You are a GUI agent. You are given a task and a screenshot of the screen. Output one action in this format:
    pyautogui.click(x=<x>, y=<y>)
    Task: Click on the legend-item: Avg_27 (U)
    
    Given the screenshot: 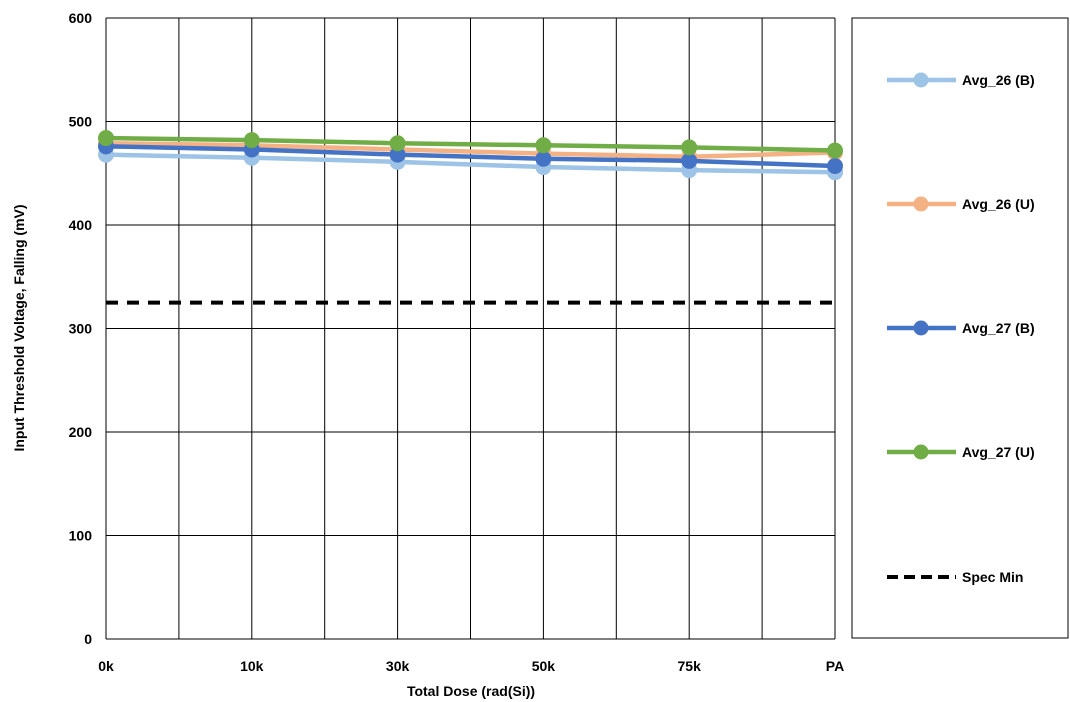 What is the action you would take?
    pyautogui.click(x=961, y=452)
    